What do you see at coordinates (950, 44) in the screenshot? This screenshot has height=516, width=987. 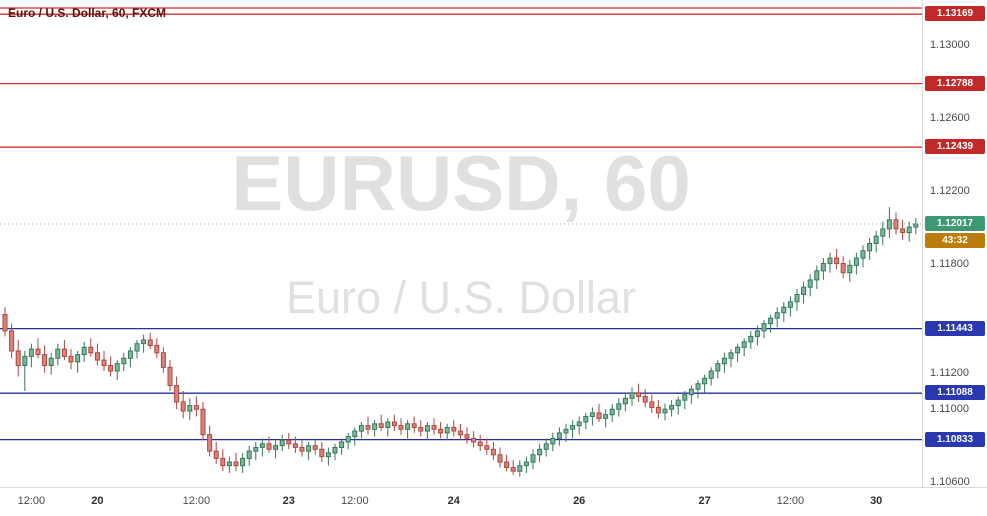 I see `price-tick: 1.13000` at bounding box center [950, 44].